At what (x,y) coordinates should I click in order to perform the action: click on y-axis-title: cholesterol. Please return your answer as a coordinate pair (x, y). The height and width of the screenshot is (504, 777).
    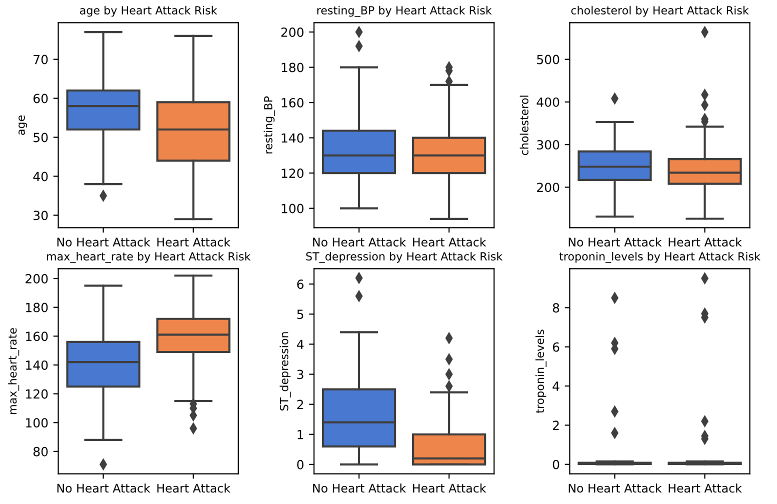
    Looking at the image, I should click on (524, 126).